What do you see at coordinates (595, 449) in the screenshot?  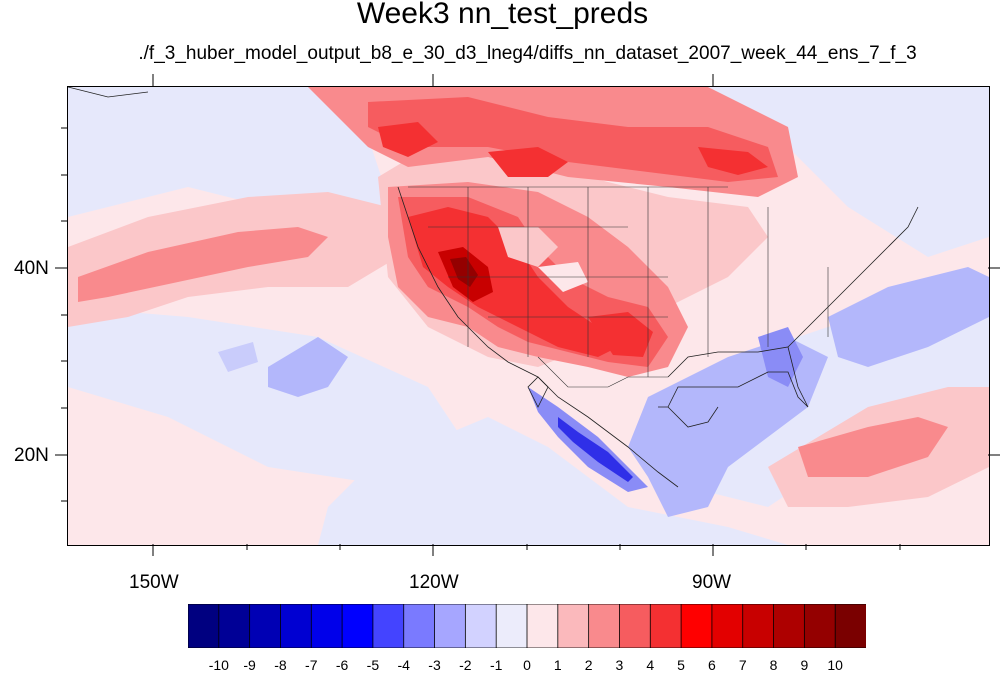 I see `contour-dark-blue-mexico` at bounding box center [595, 449].